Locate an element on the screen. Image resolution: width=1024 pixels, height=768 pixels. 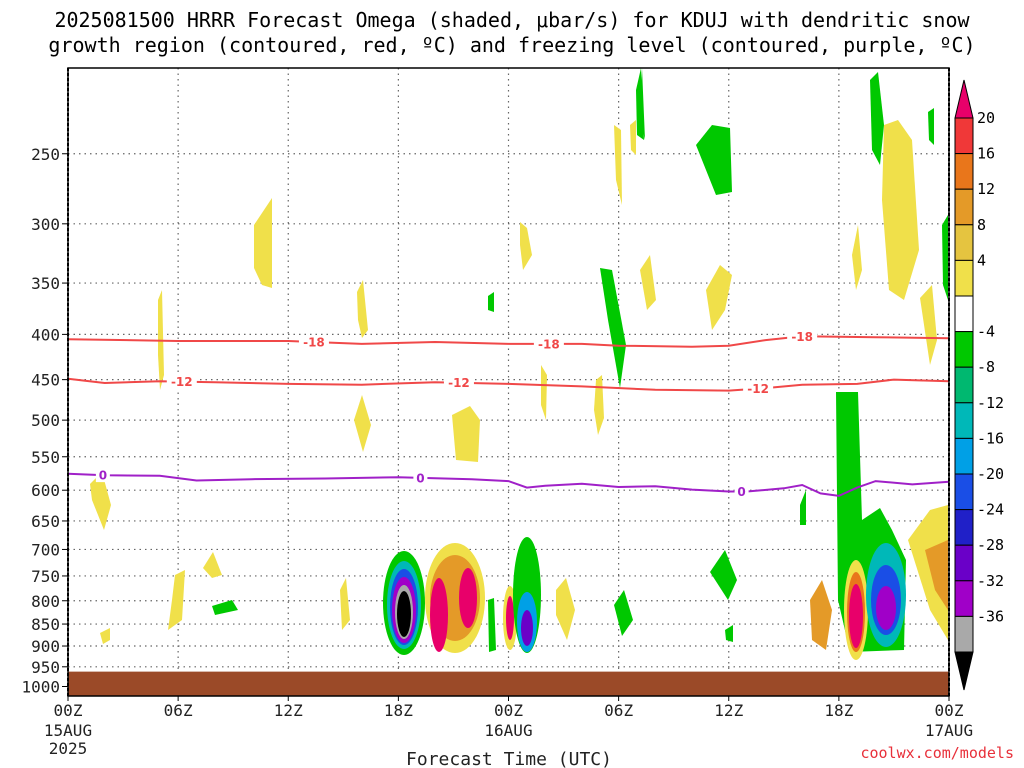
colorbar-tick-label: -36 is located at coordinates (990, 616).